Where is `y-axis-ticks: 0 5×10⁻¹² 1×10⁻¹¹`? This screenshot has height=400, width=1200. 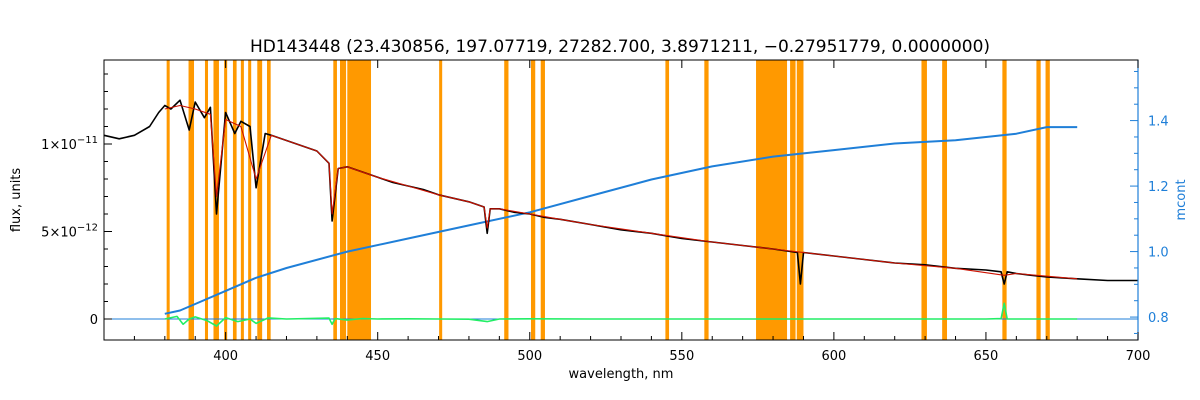
y-axis-ticks: 0 5×10⁻¹² 1×10⁻¹¹ is located at coordinates (76, 200).